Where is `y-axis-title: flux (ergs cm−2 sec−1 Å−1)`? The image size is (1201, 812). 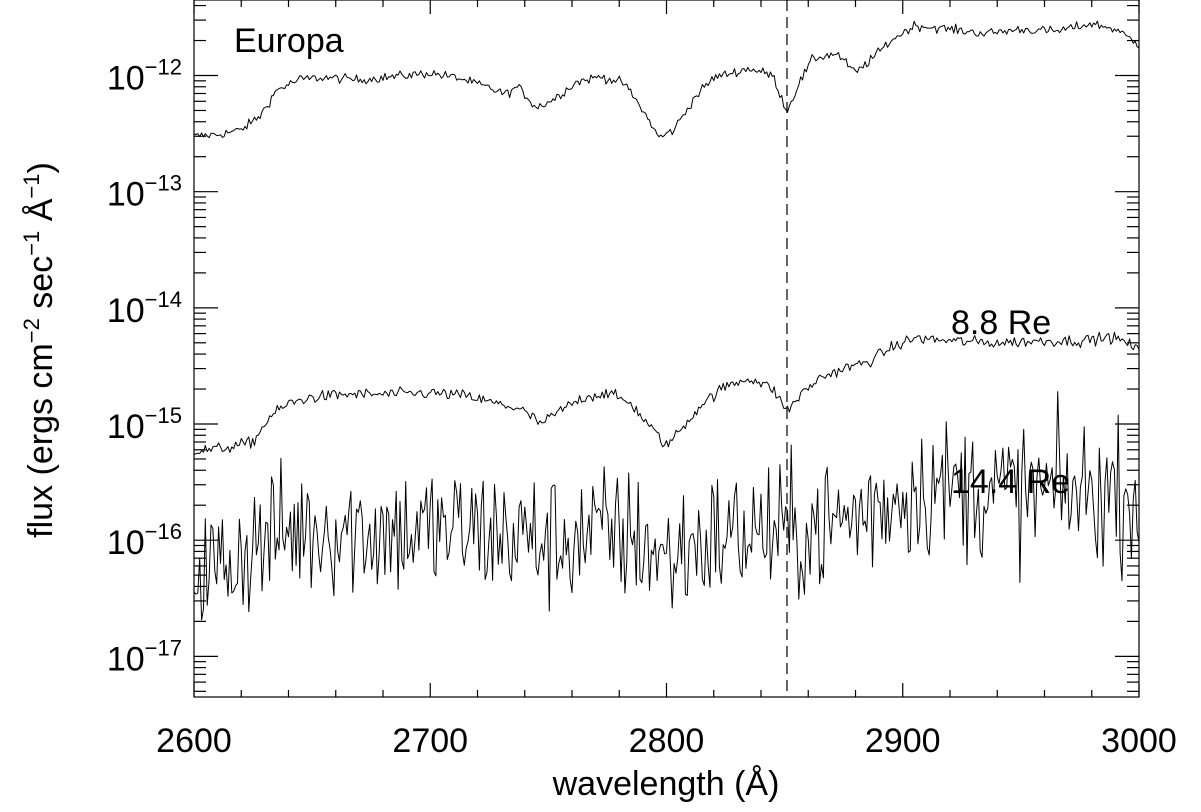
y-axis-title: flux (ergs cm−2 sec−1 Å−1) is located at coordinates (39, 350).